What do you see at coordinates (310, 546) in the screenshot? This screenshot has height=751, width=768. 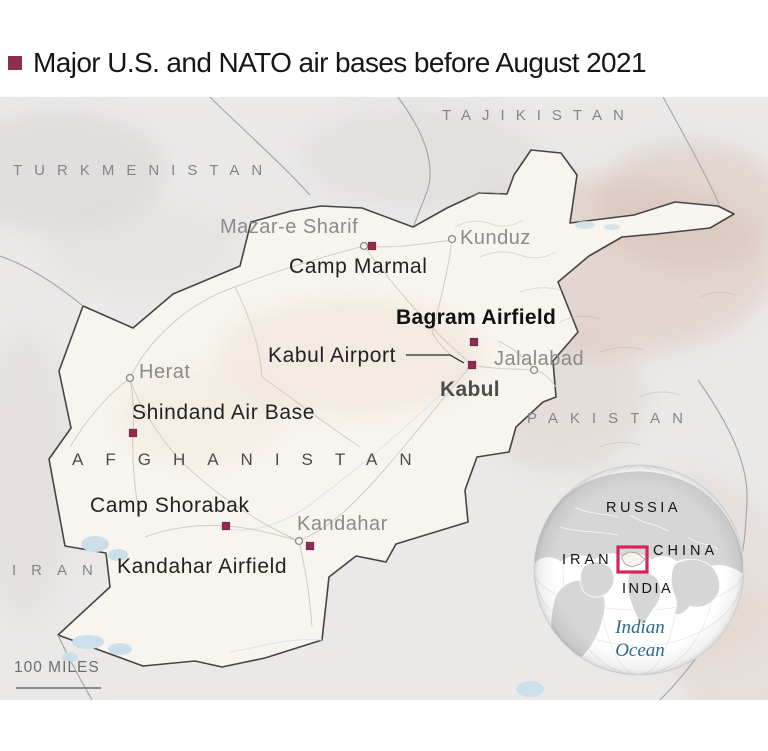 I see `base-marker-kandahar-airfield` at bounding box center [310, 546].